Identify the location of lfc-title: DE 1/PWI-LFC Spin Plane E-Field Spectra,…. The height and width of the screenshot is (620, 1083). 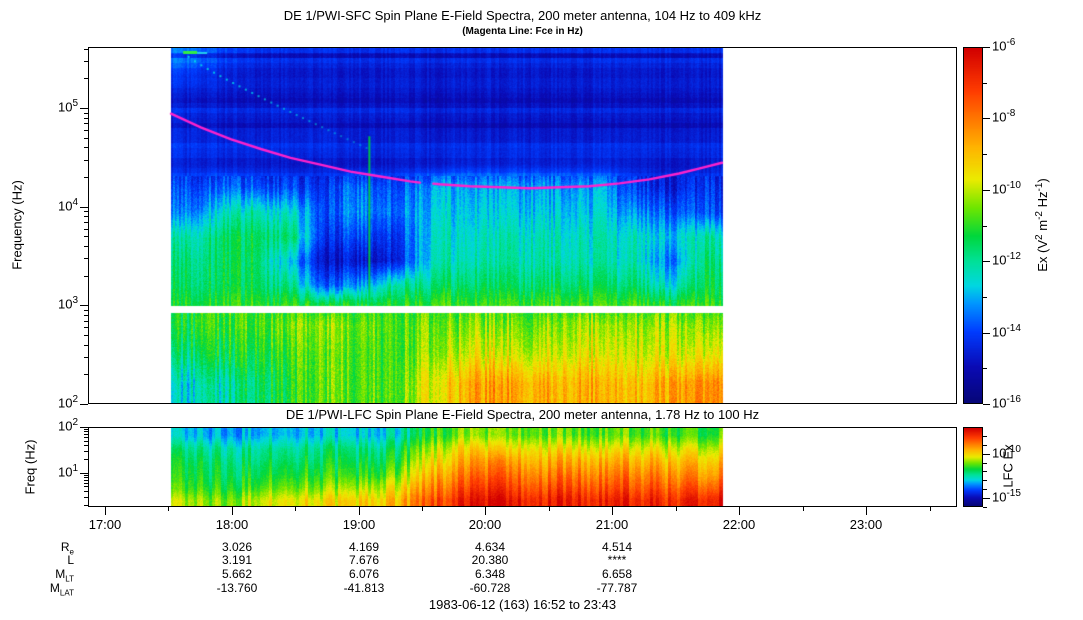
(522, 414).